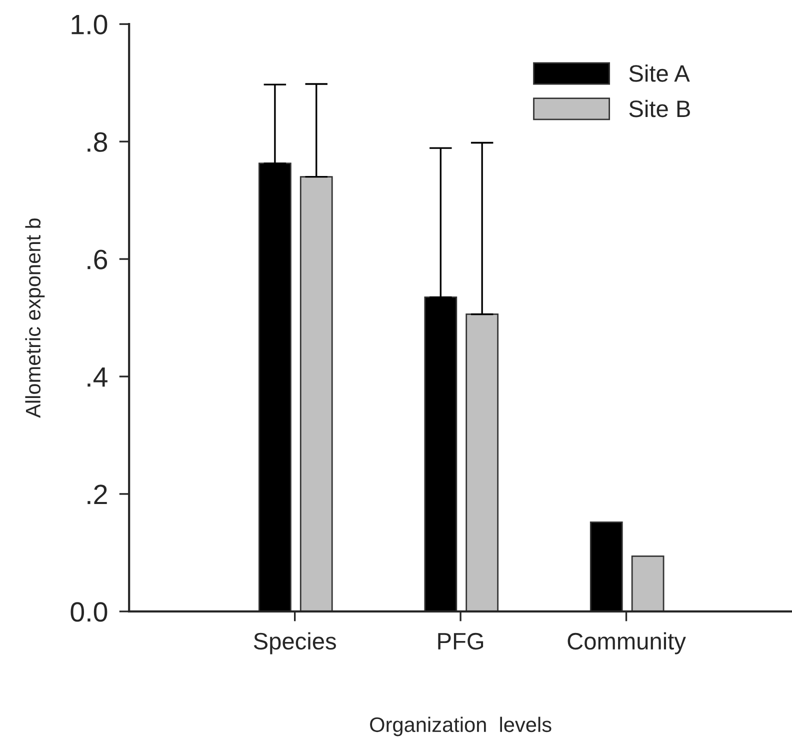 The image size is (792, 753). I want to click on y-tick-label: .2, so click(97, 494).